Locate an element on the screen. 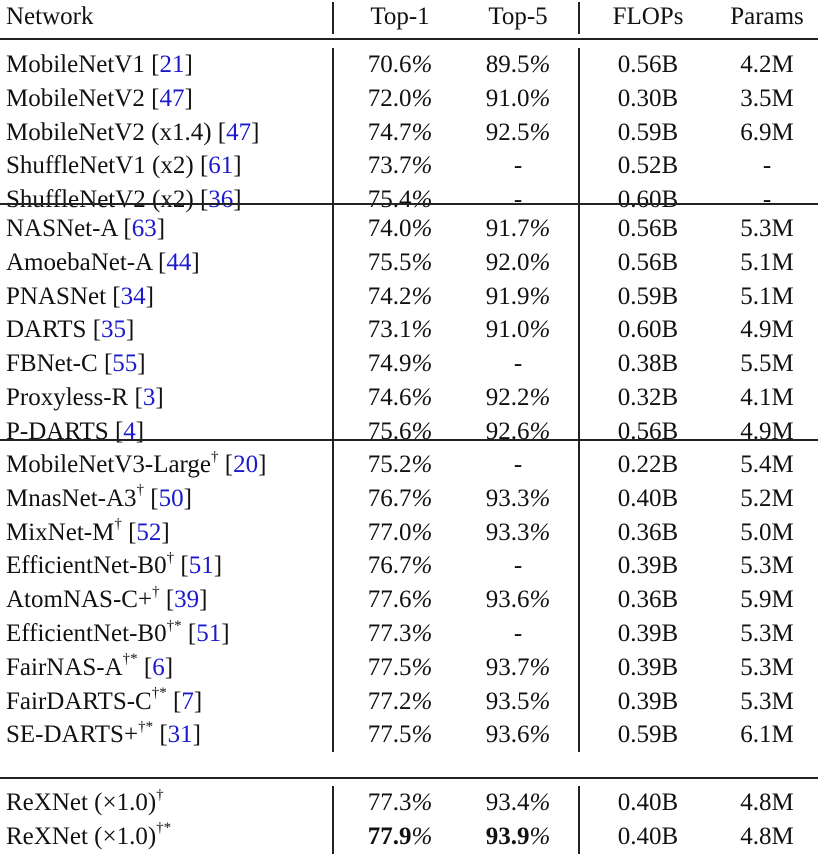 The image size is (822, 863). params-value: 4.2M is located at coordinates (767, 64).